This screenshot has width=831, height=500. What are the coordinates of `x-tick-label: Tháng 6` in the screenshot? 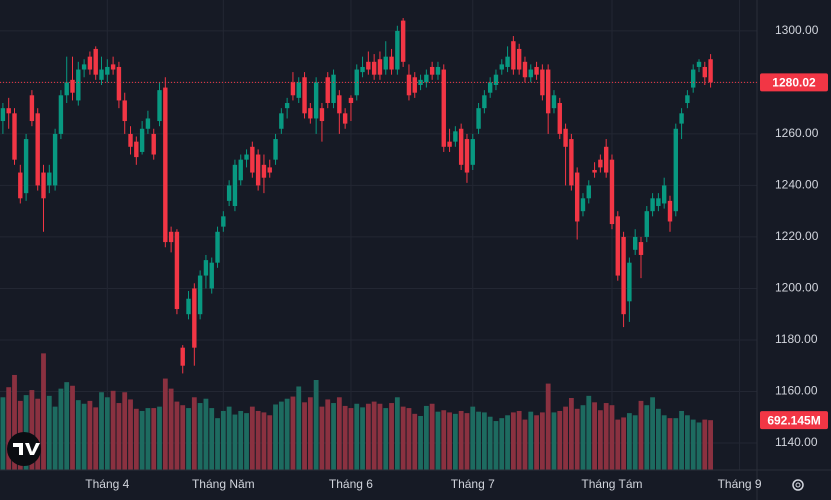 It's located at (351, 484).